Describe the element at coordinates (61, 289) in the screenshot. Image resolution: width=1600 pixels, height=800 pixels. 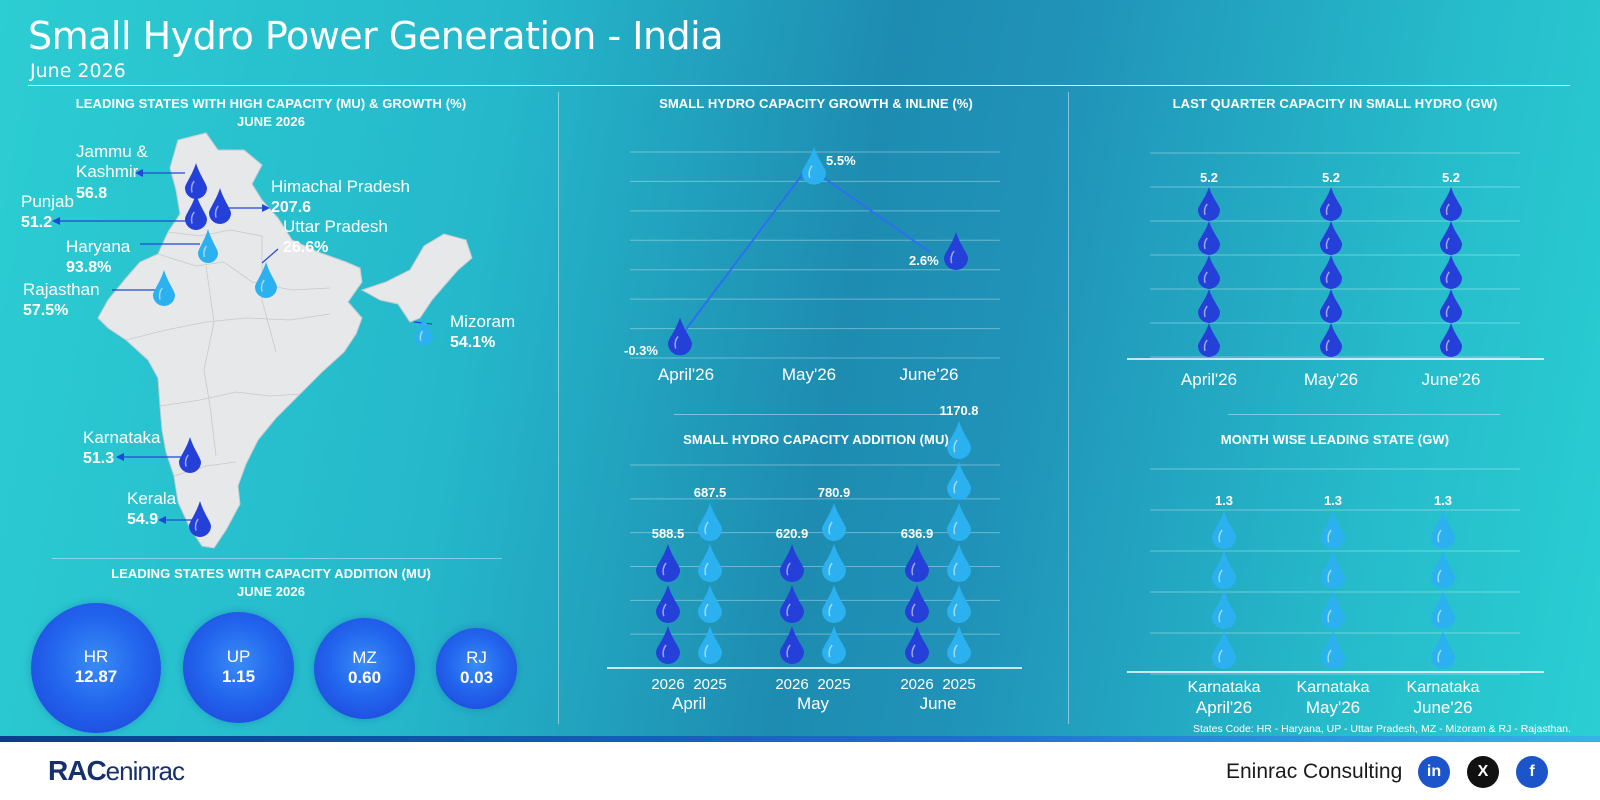
I see `state-name-rajasthan: Rajasthan` at that location.